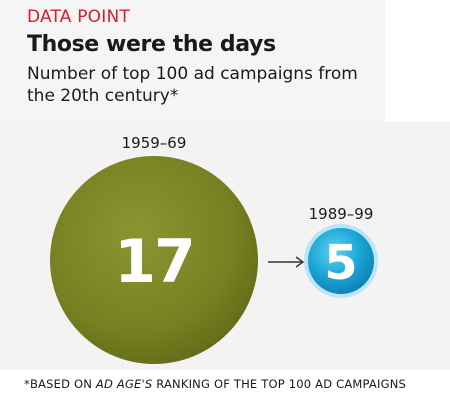  I want to click on footnote-suffix: RANKING OF THE TOP 100 AD CAMPAIGNS, so click(279, 384).